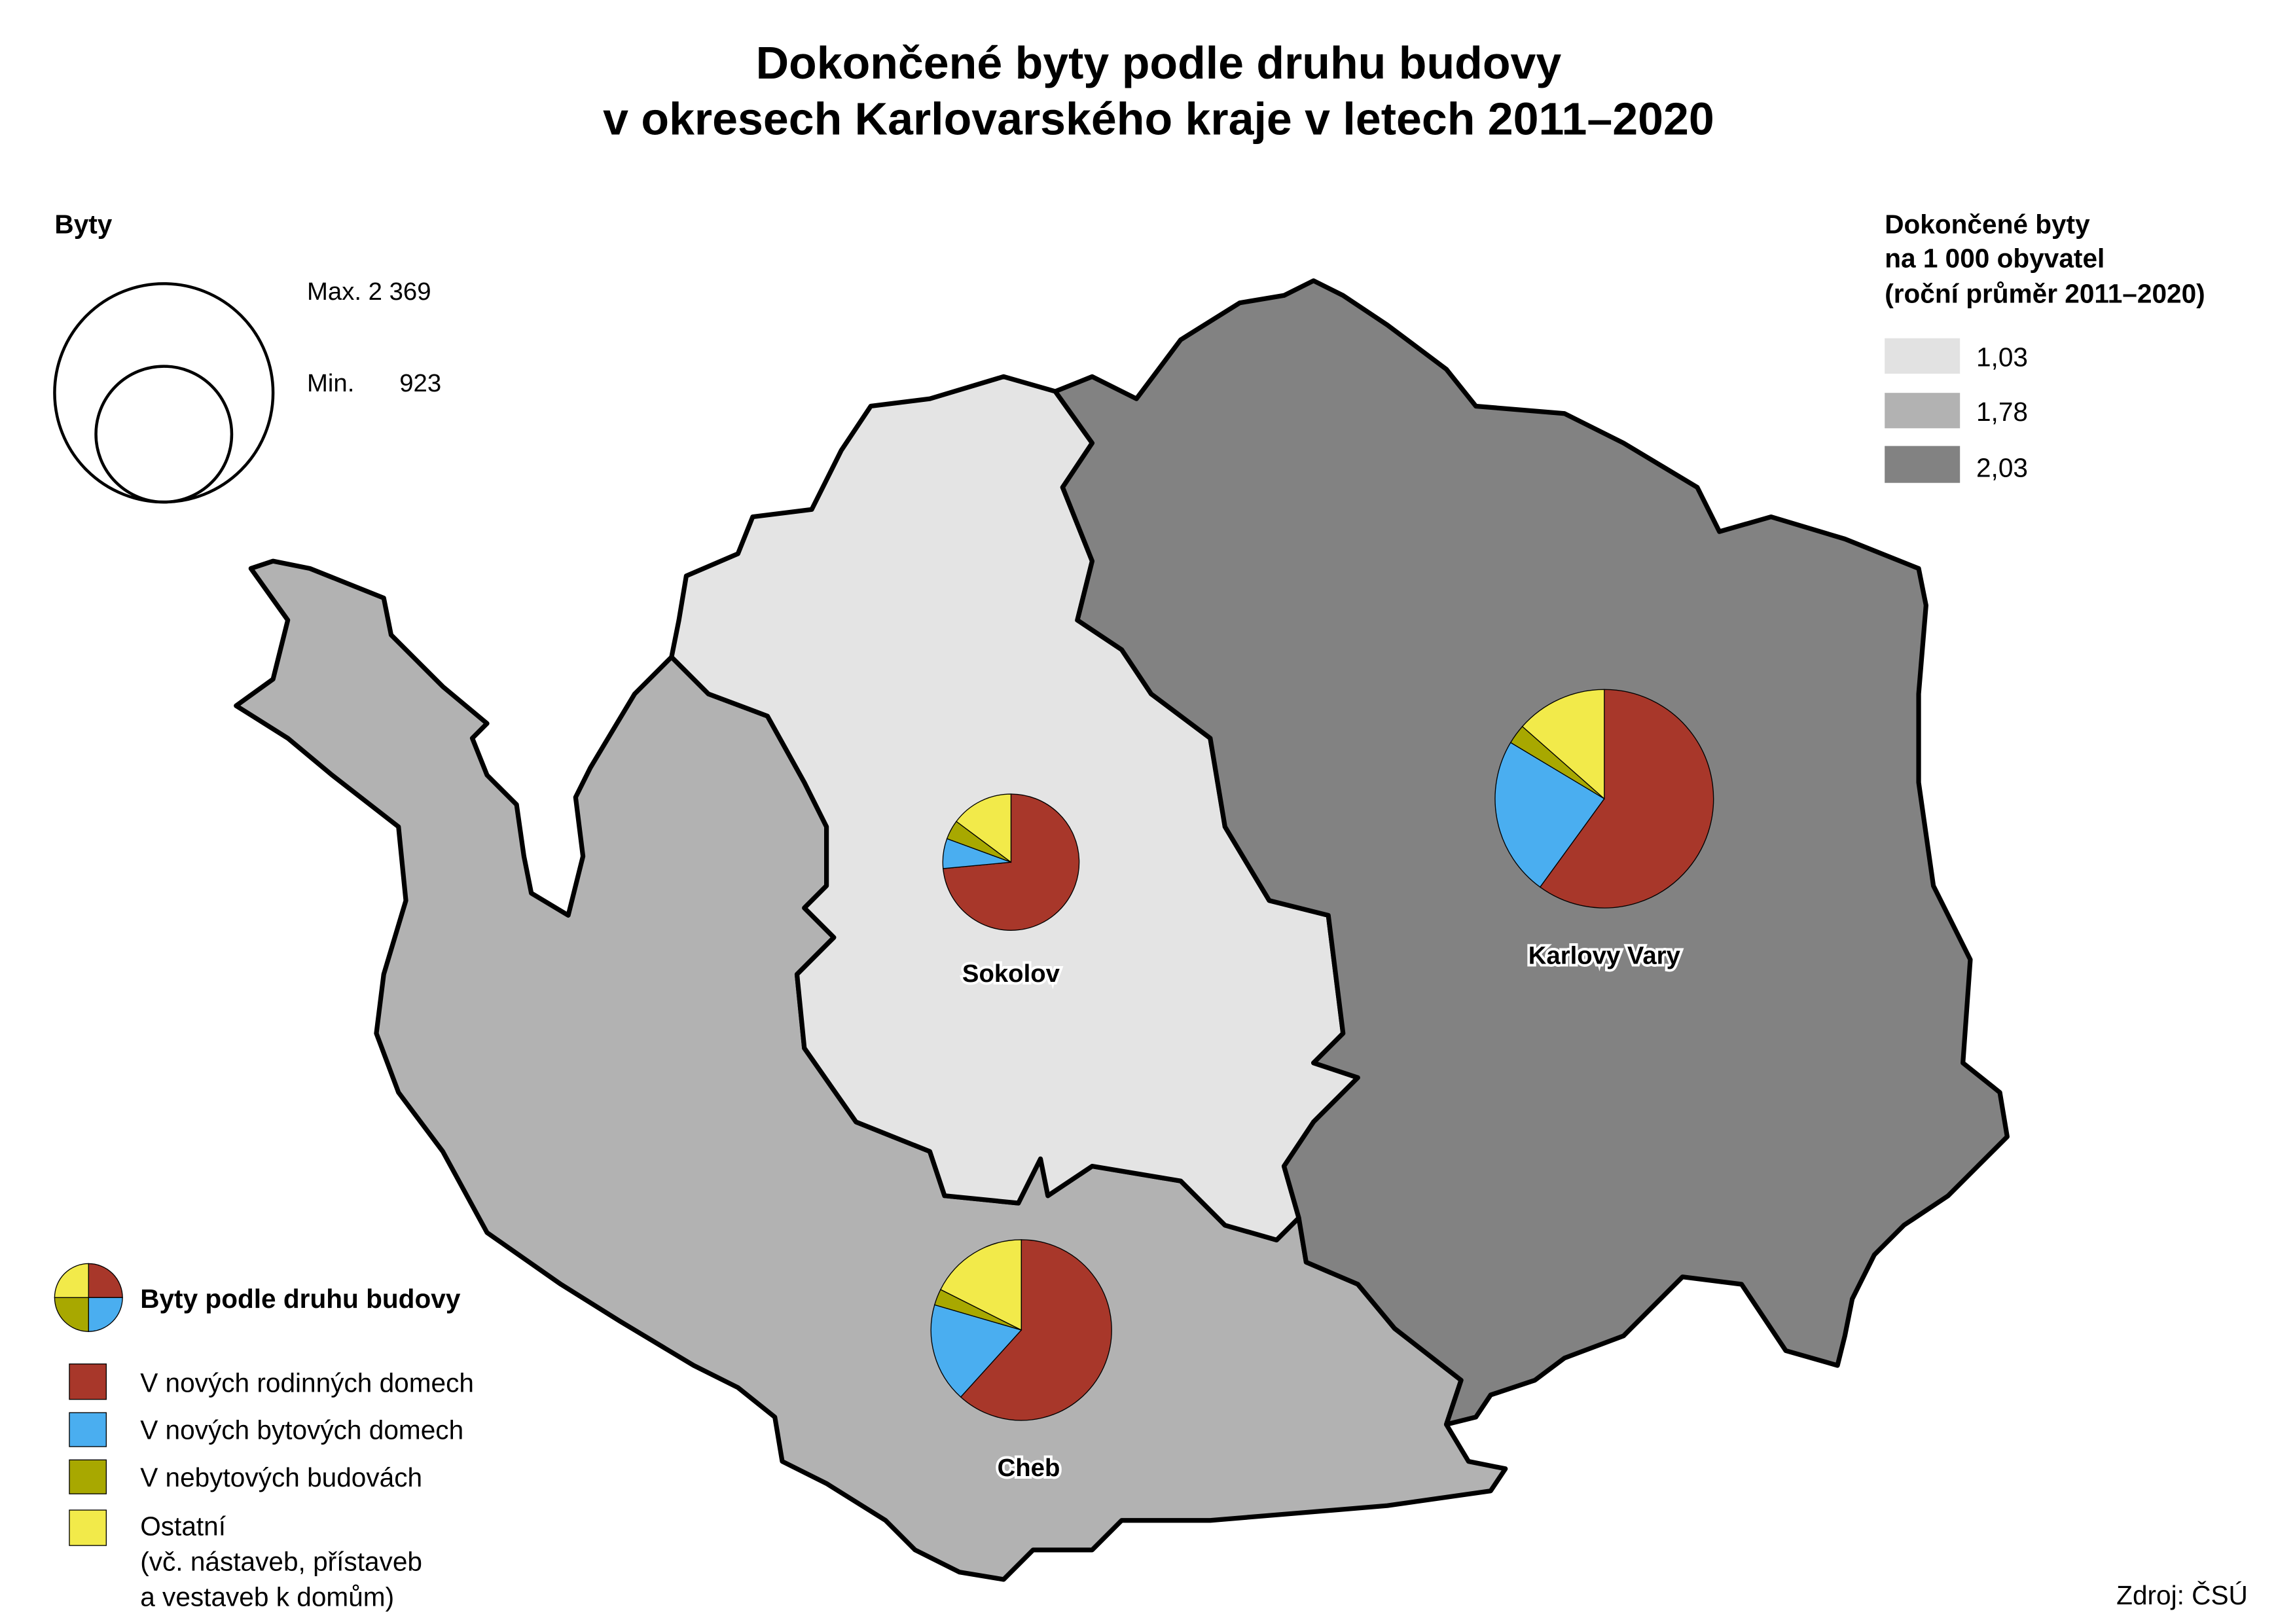 This screenshot has width=2295, height=1624. I want to click on district-label-karlovy-vary: Karlovy Vary, so click(1605, 956).